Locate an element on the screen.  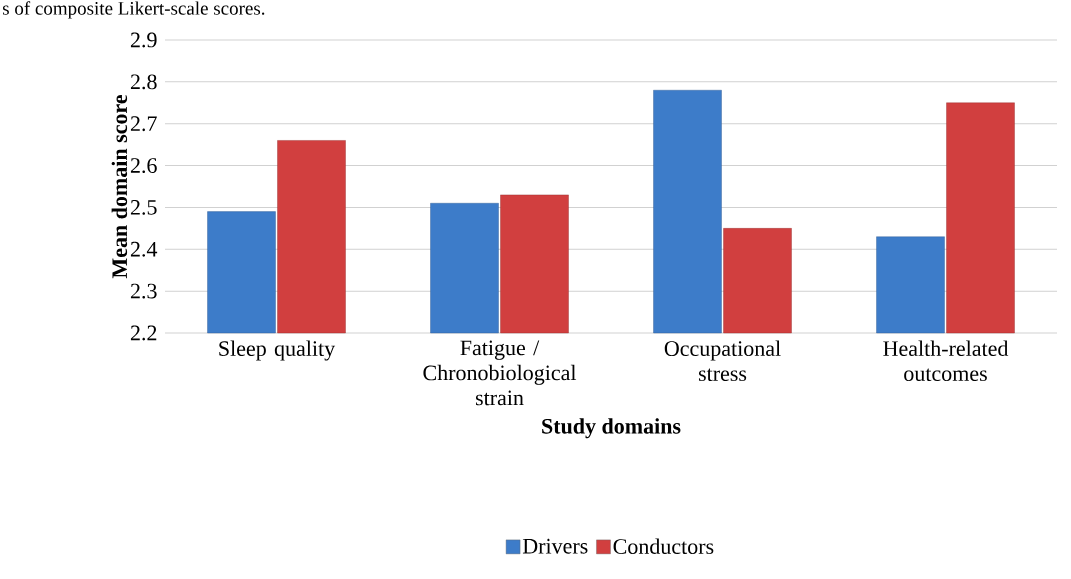
y-tick-label: 2.4 is located at coordinates (144, 249).